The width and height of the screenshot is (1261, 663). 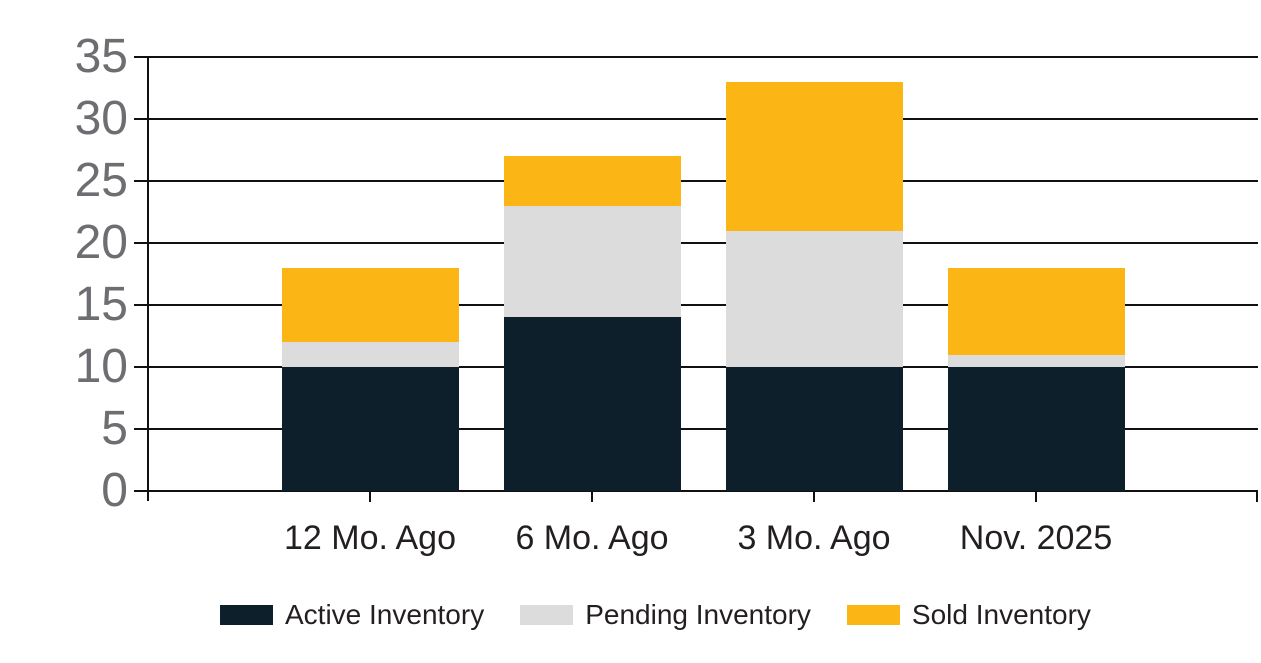 I want to click on y-axis-line, so click(x=148, y=279).